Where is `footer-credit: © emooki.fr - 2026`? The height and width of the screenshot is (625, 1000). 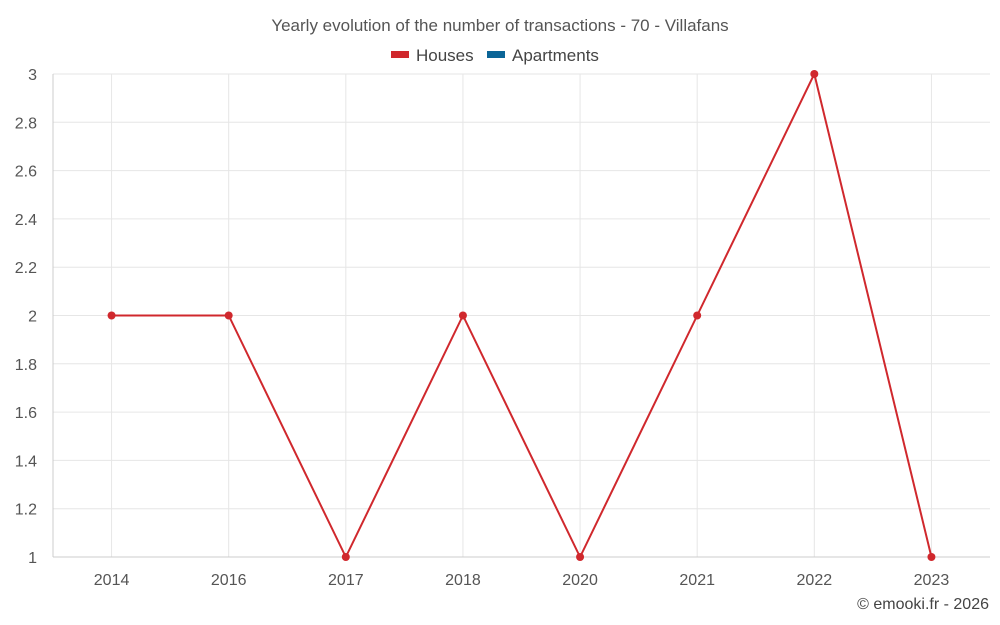
footer-credit: © emooki.fr - 2026 is located at coordinates (923, 604).